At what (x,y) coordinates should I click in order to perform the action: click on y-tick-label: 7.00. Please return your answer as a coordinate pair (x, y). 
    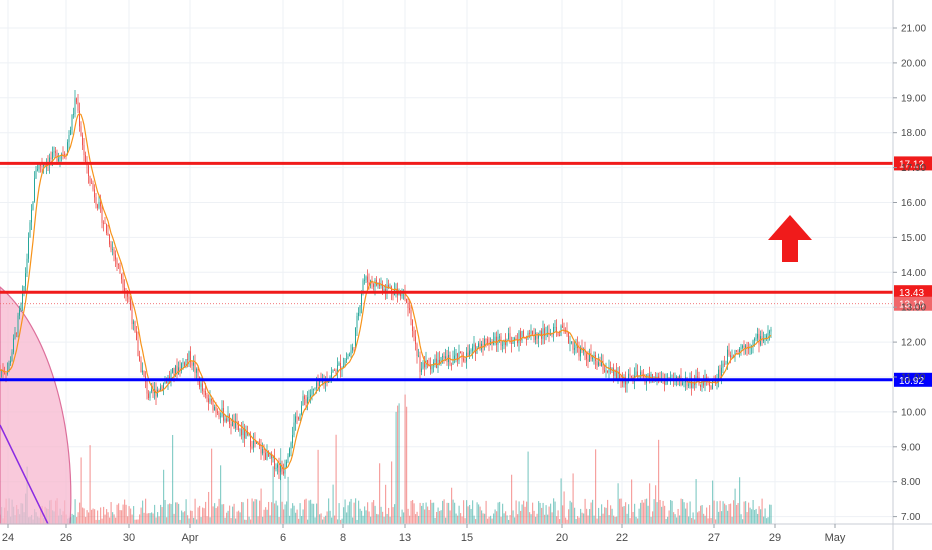
    Looking at the image, I should click on (911, 517).